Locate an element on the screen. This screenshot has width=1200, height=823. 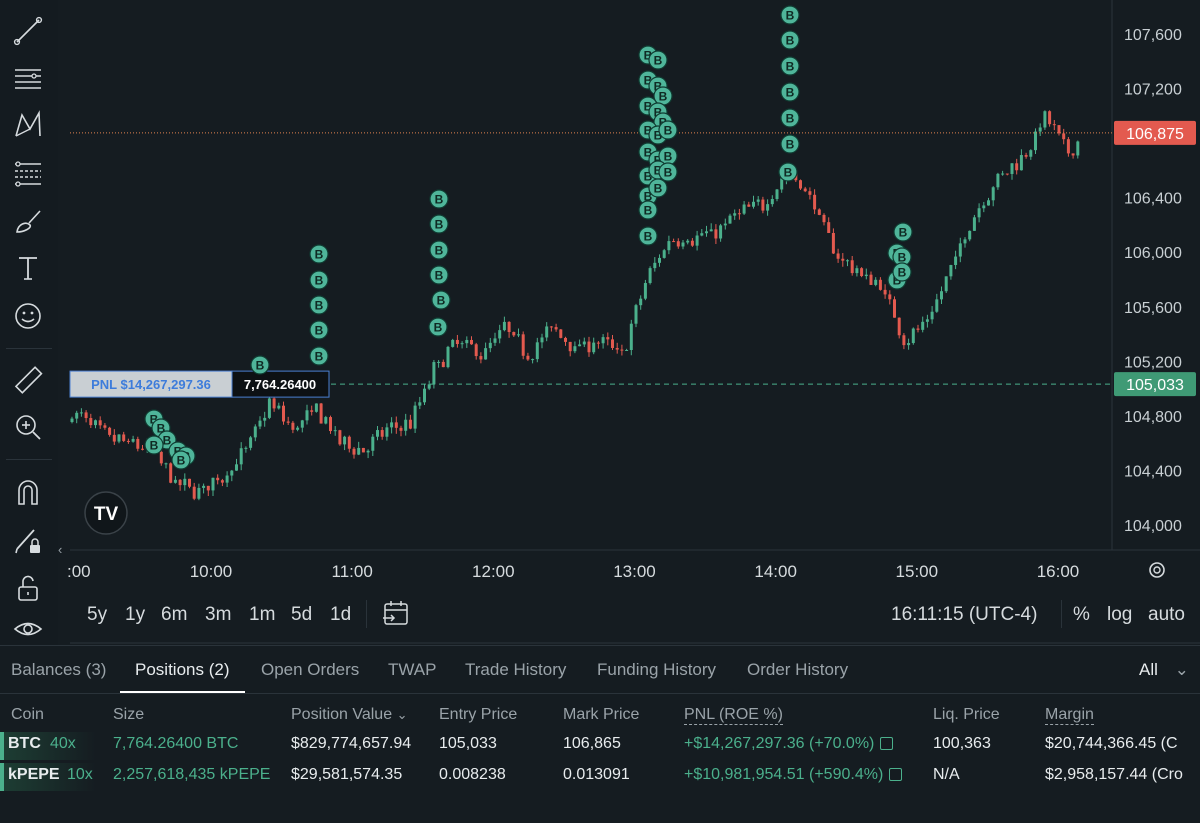
date-range-icon is located at coordinates (396, 614).